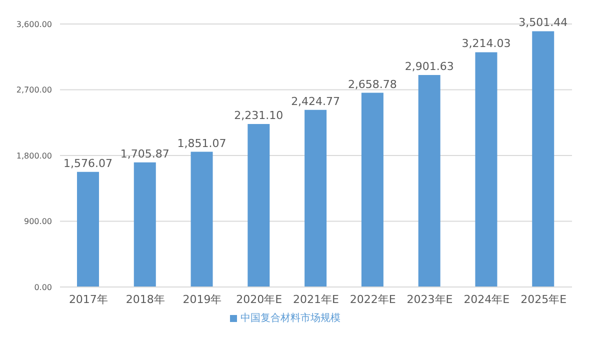 Image resolution: width=600 pixels, height=337 pixels. Describe the element at coordinates (486, 43) in the screenshot. I see `data-label: 3,214.03` at that location.